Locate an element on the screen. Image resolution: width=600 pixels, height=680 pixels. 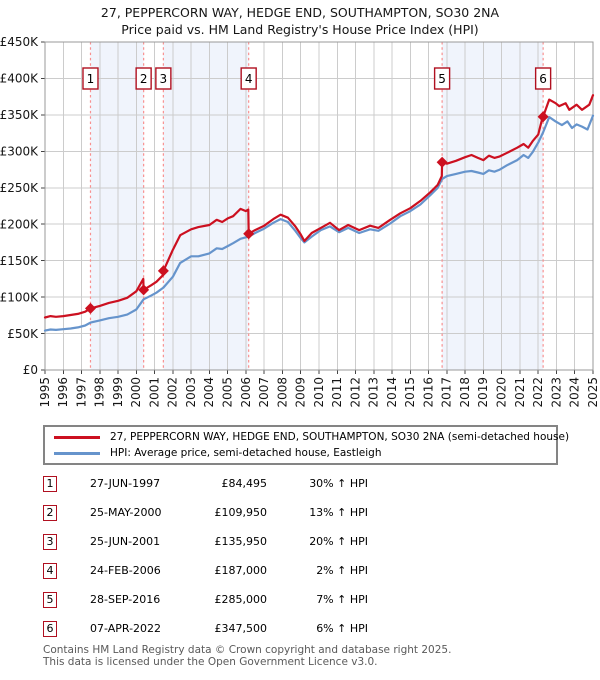
x-tick-label: 2024 is located at coordinates (575, 392).